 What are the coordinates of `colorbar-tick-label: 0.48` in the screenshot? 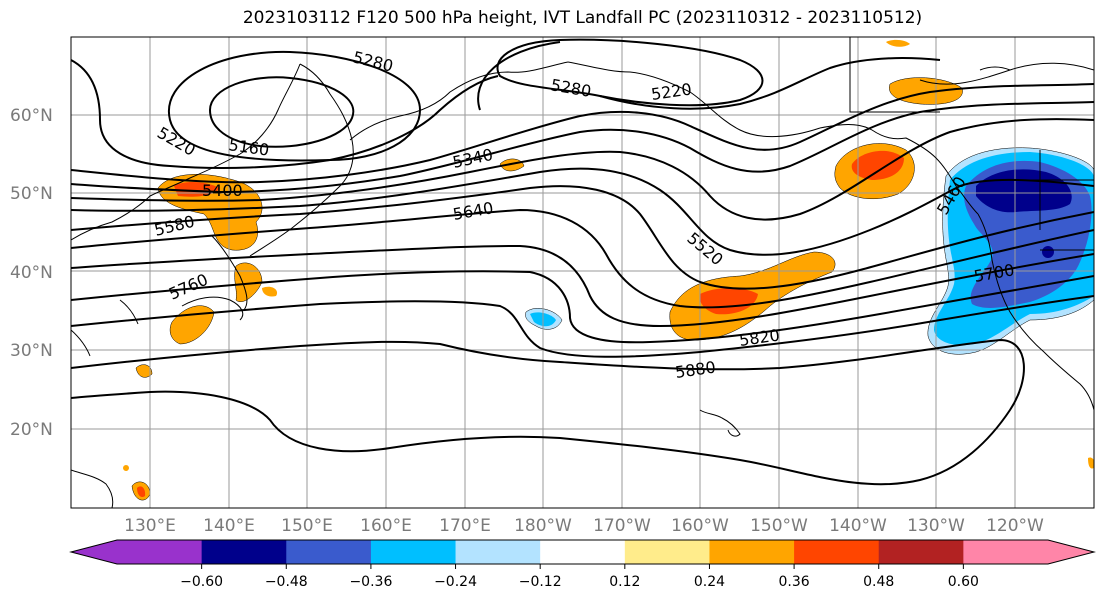 It's located at (878, 582).